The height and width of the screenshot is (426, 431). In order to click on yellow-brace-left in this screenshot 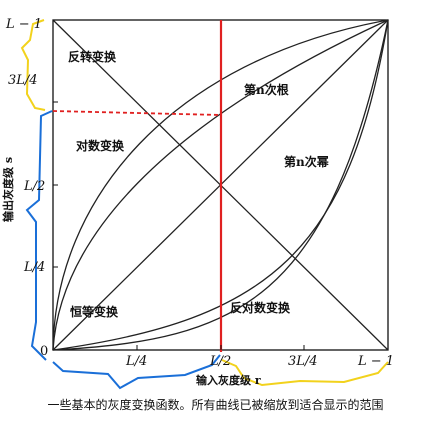, I will do `click(33, 65)`.